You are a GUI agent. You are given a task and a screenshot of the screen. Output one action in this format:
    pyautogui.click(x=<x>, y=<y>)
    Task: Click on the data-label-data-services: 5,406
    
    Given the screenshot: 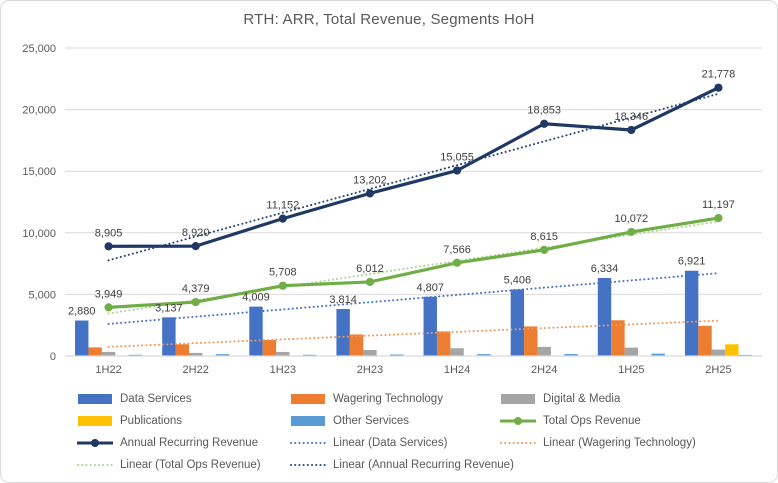 What is the action you would take?
    pyautogui.click(x=518, y=280)
    